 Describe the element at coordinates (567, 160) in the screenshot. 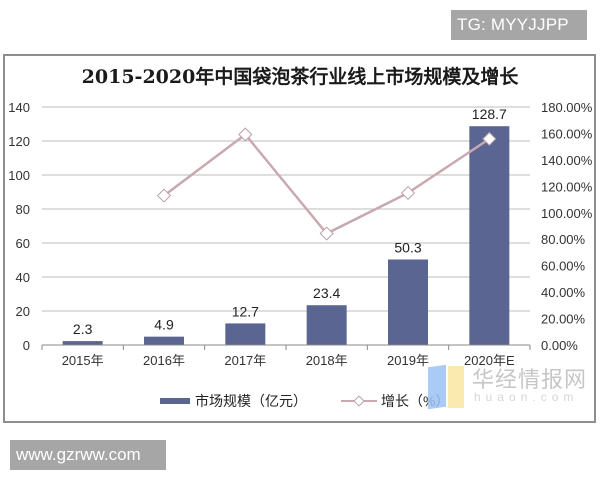

I see `y-right-tick-label: 140.00%` at that location.